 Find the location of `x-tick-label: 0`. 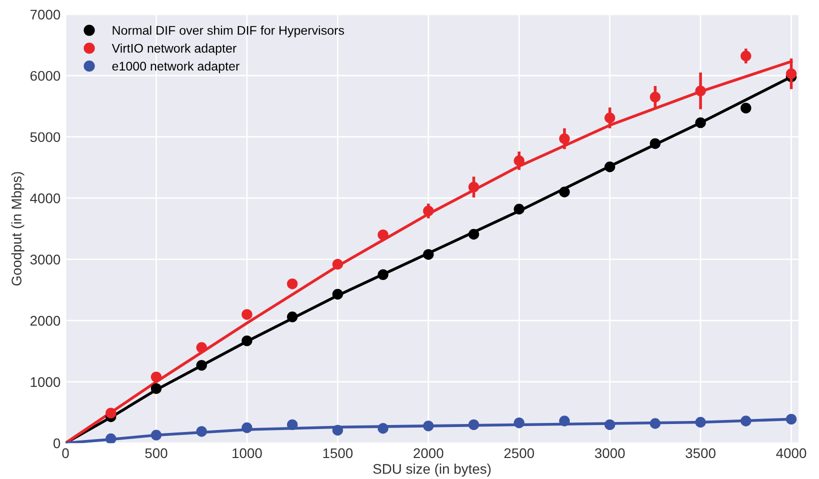

x-tick-label: 0 is located at coordinates (65, 453).